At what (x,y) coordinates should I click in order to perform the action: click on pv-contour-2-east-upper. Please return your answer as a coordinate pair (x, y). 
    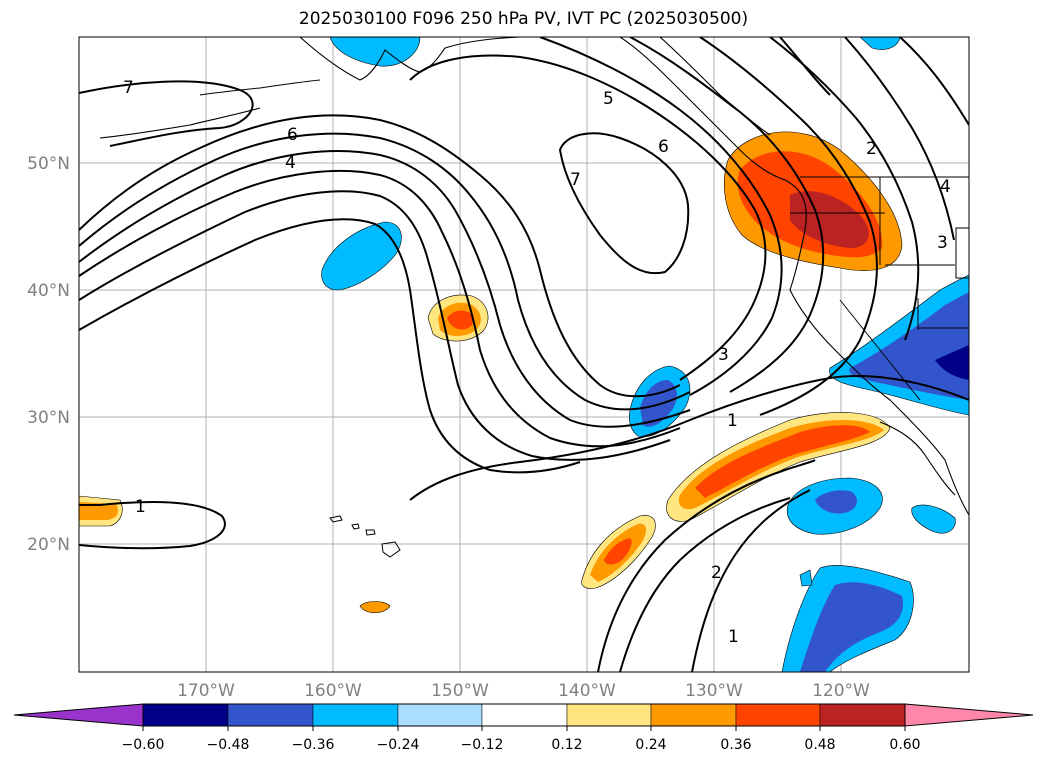
    Looking at the image, I should click on (844, 189).